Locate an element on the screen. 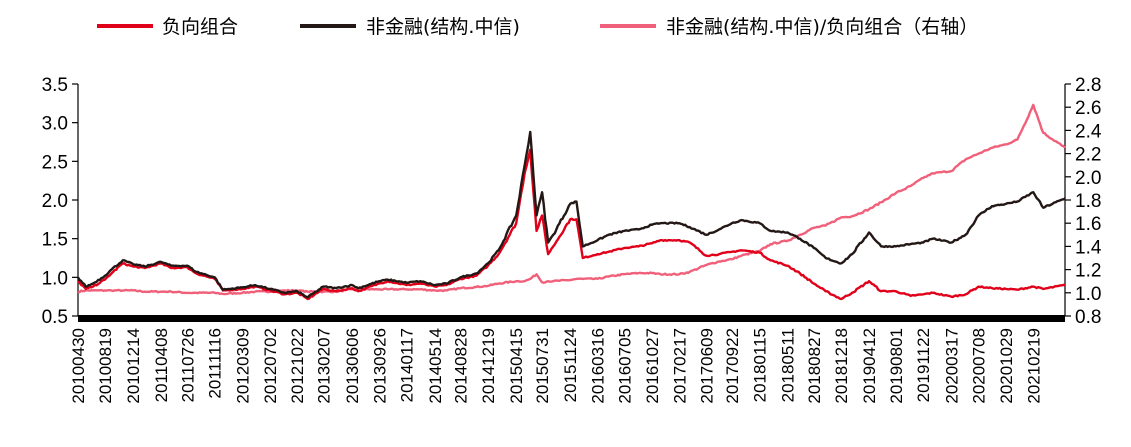 The image size is (1131, 447). x-tick-label: 20140117 is located at coordinates (407, 365).